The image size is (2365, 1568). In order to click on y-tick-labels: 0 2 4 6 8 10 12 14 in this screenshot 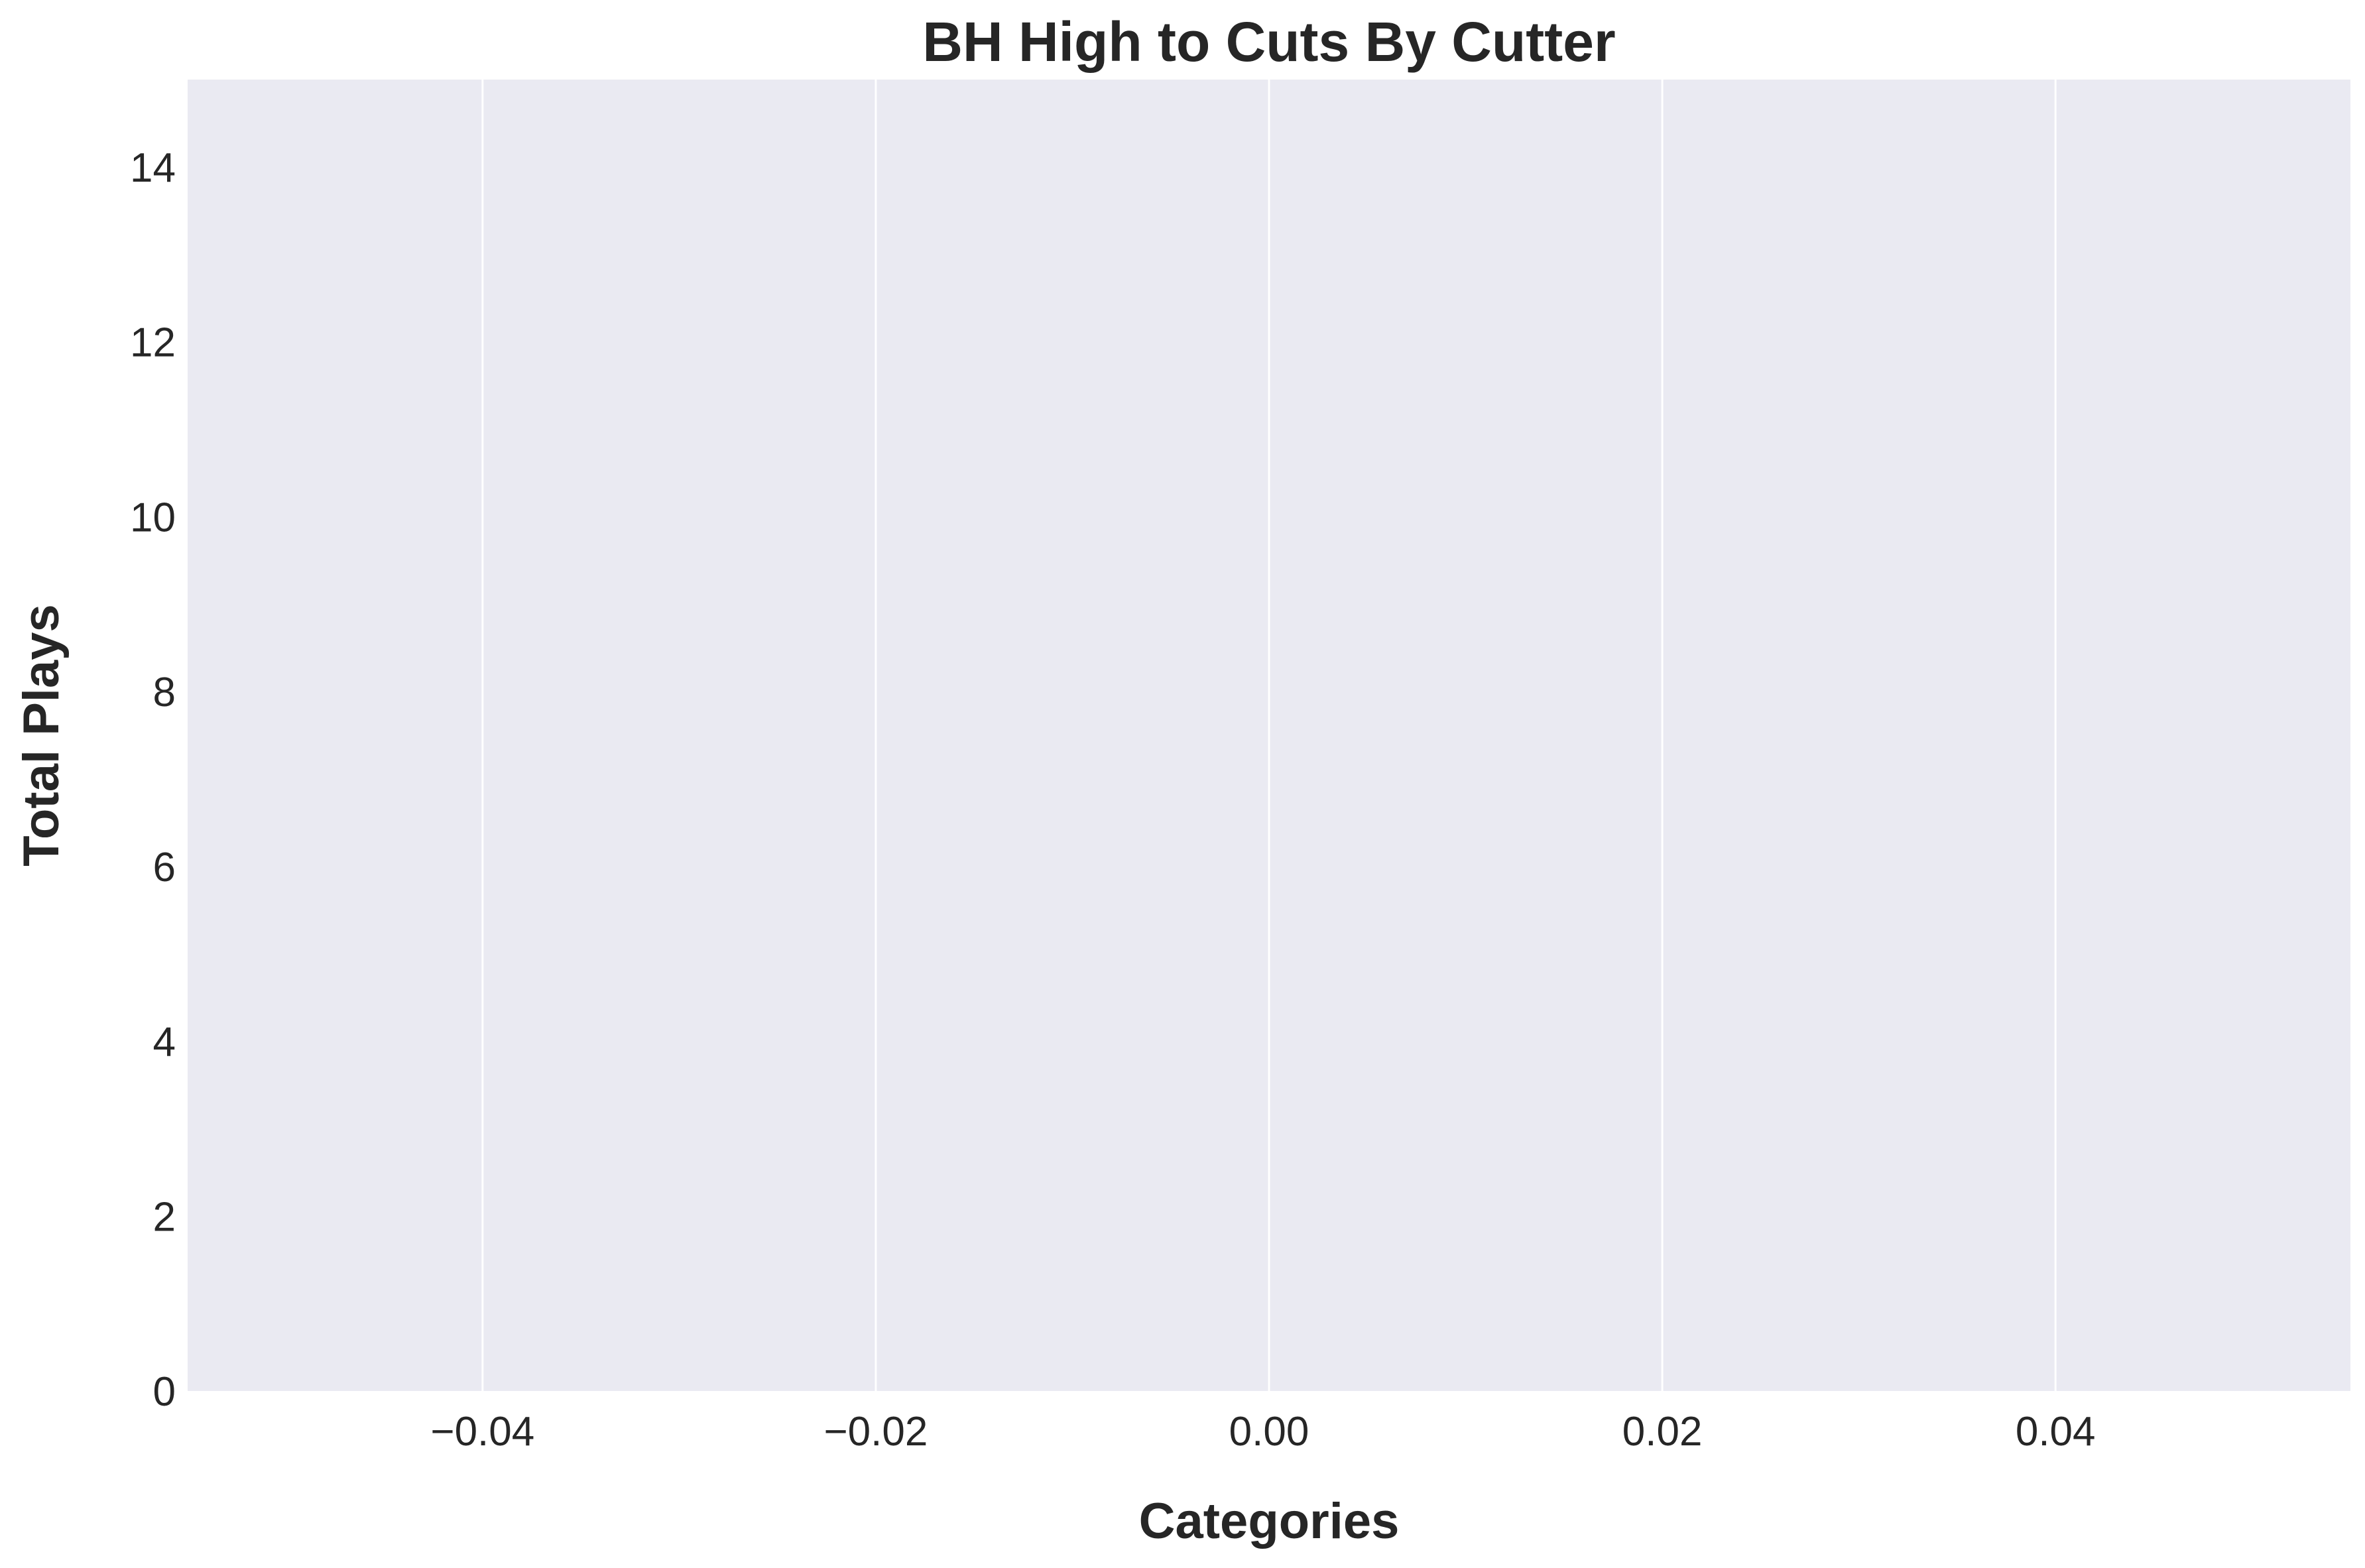, I will do `click(153, 780)`.